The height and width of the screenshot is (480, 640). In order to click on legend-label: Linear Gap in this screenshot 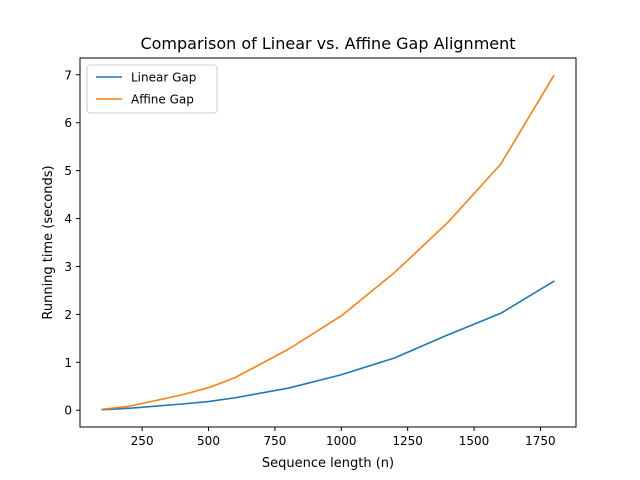, I will do `click(163, 78)`.